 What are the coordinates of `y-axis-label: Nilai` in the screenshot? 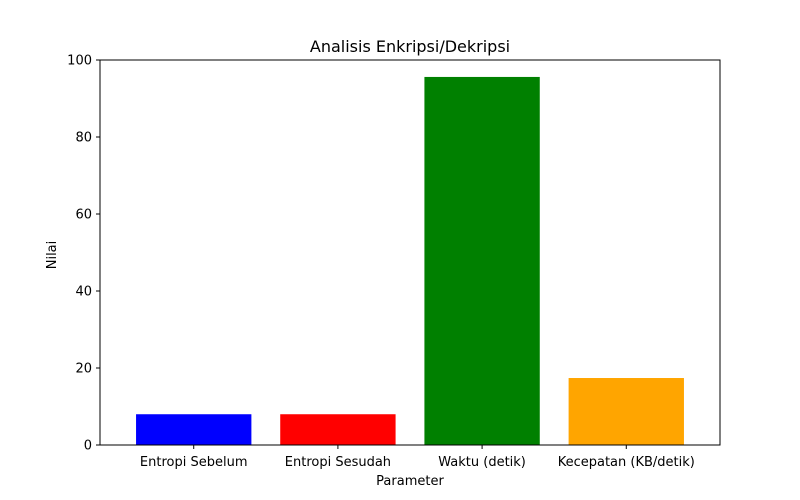 It's located at (52, 255).